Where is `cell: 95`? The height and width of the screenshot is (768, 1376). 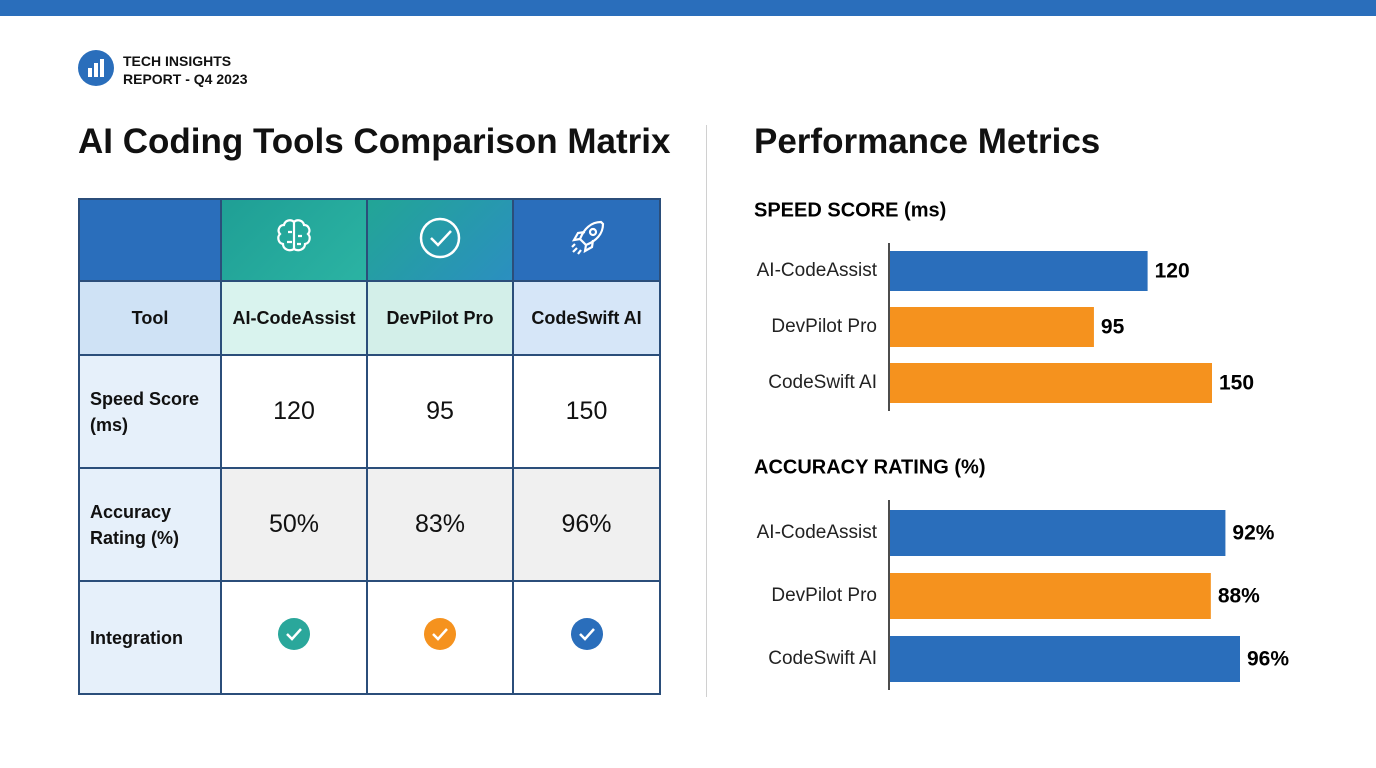
cell: 95 is located at coordinates (440, 411).